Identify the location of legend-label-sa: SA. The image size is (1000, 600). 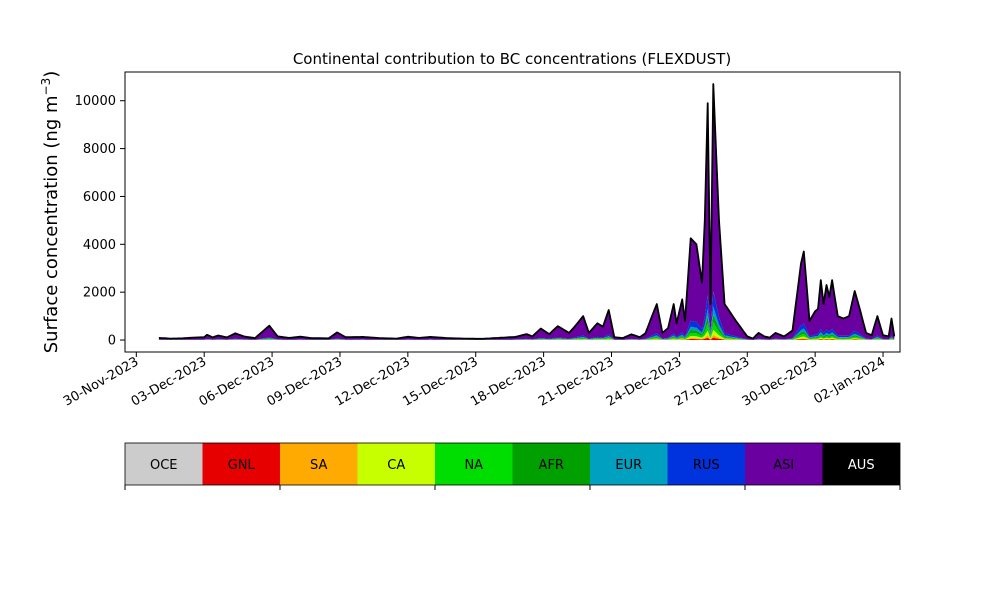
(318, 465).